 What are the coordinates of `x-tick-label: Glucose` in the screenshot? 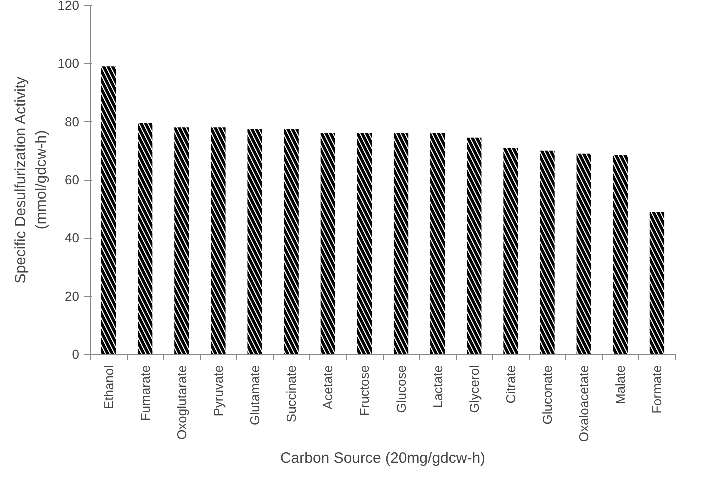 It's located at (401, 389).